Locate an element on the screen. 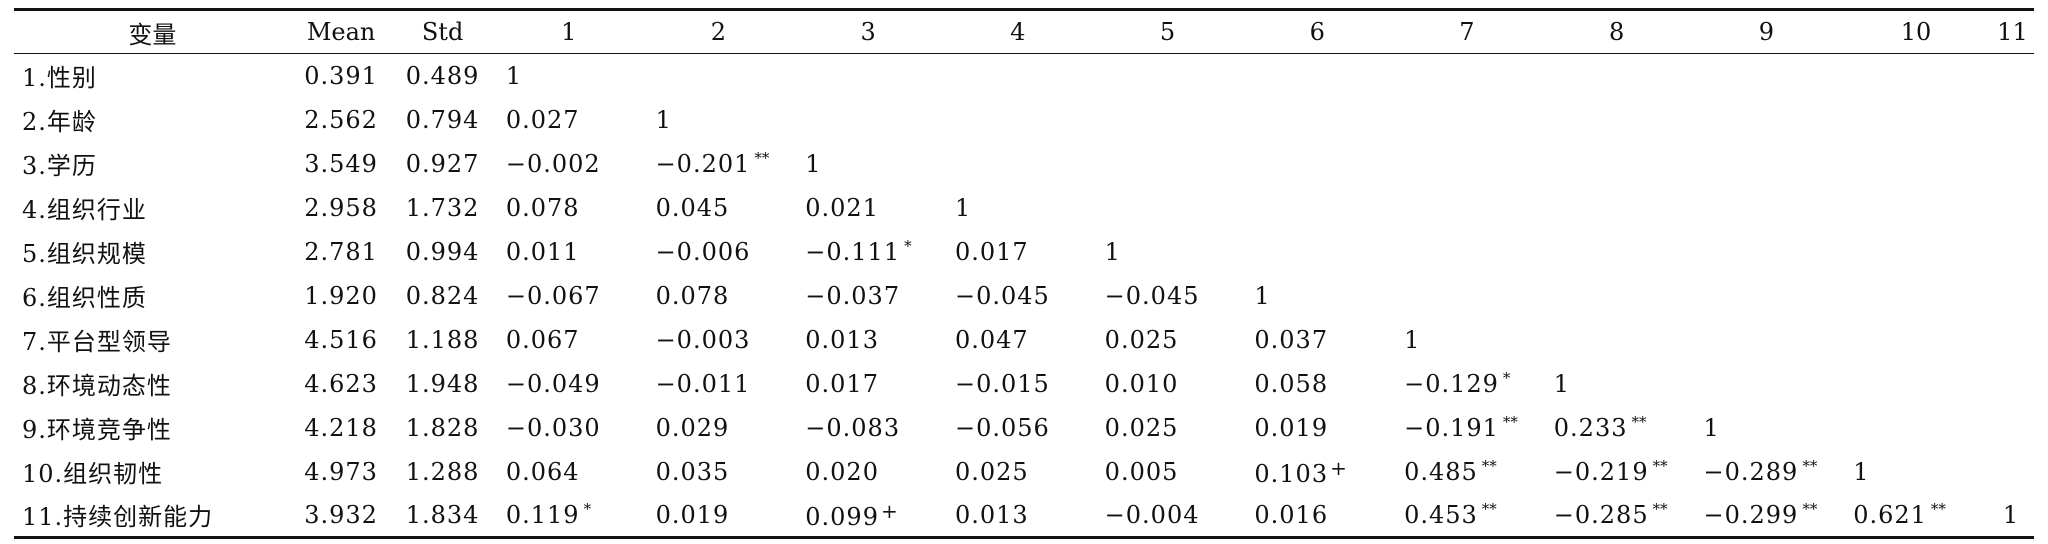  correlation-cell: 0.011 is located at coordinates (569, 252).